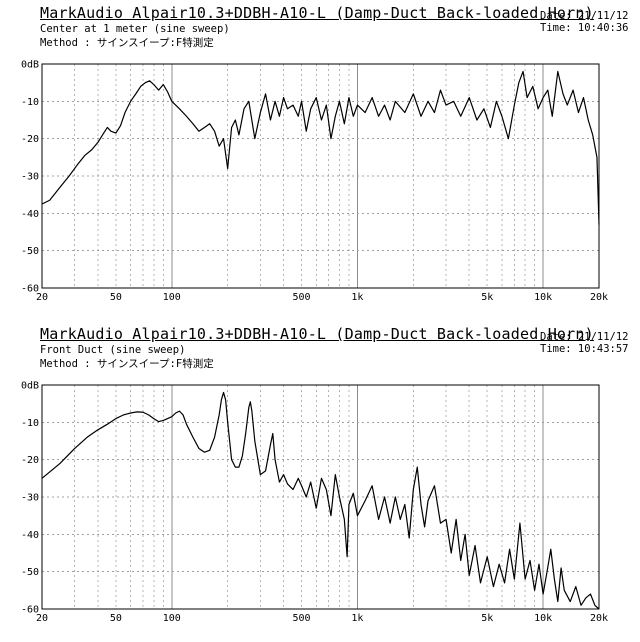 The height and width of the screenshot is (642, 640). Describe the element at coordinates (584, 349) in the screenshot. I see `measurement-time: Time: 10:43:57` at that location.